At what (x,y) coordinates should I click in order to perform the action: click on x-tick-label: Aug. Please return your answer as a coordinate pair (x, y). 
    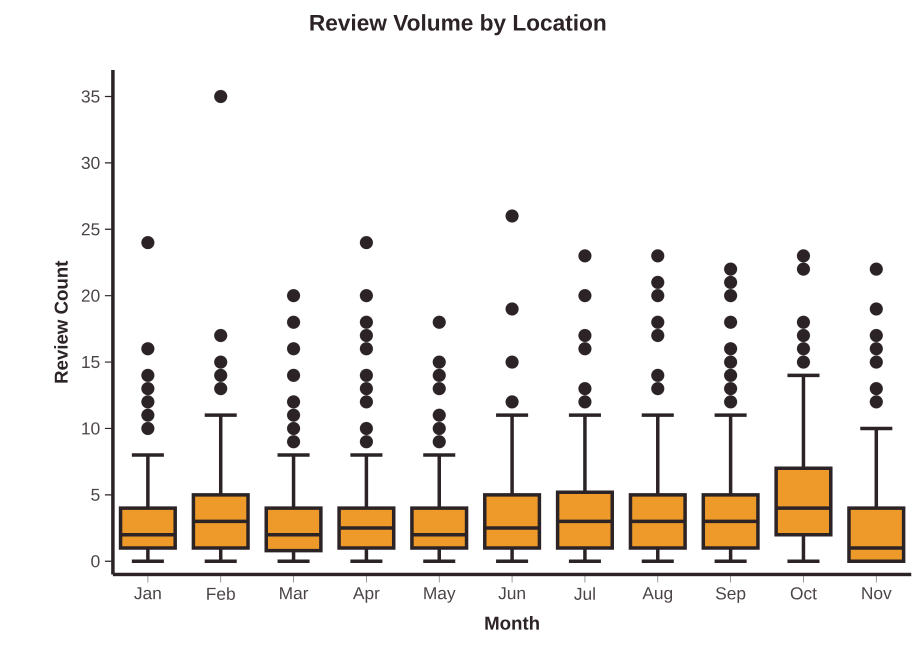
    Looking at the image, I should click on (657, 595).